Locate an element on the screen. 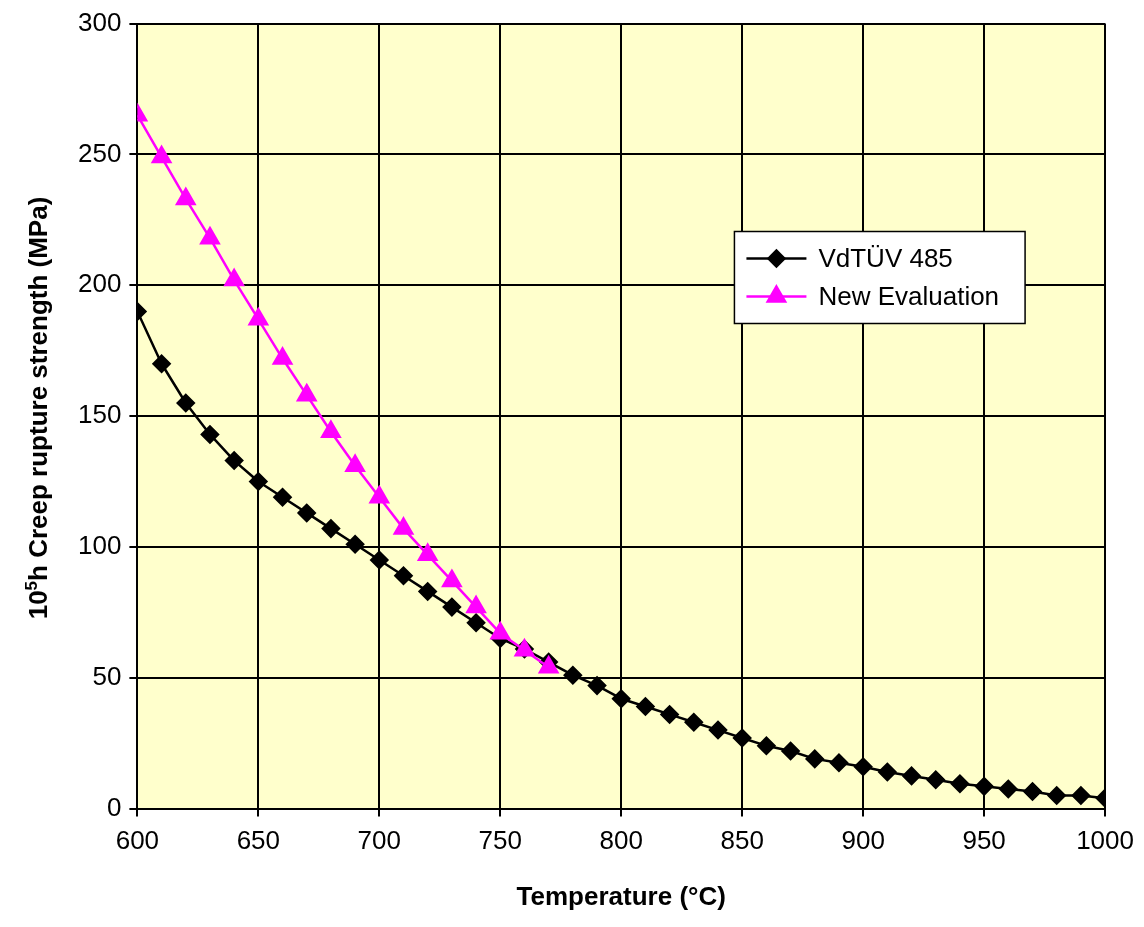 The height and width of the screenshot is (927, 1144). x-tick-label: 750 is located at coordinates (500, 840).